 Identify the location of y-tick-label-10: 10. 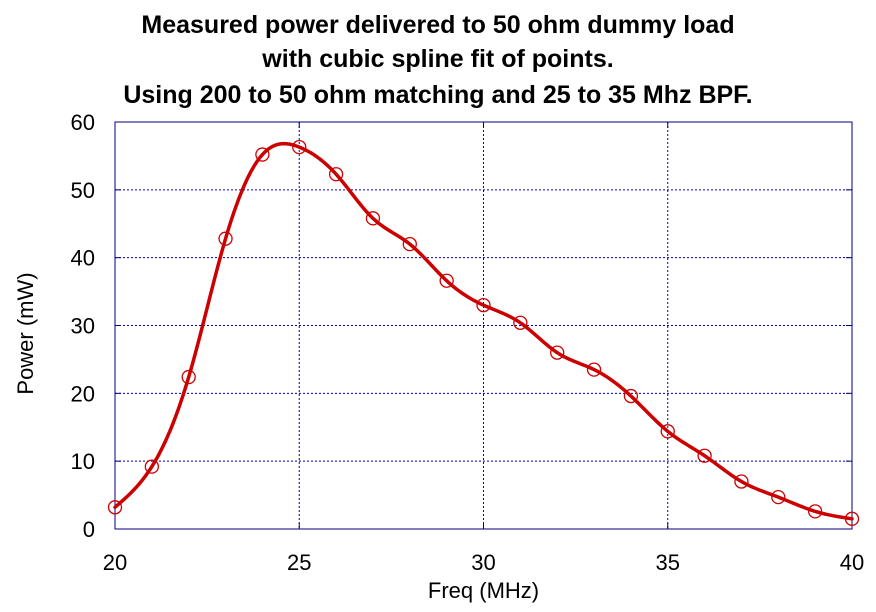
(83, 461).